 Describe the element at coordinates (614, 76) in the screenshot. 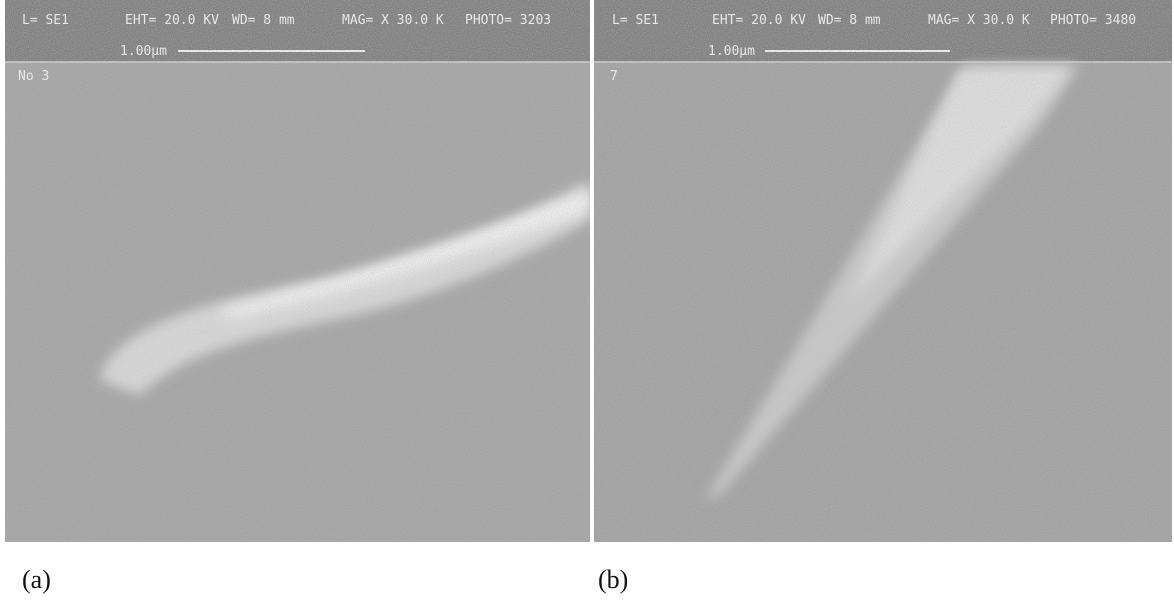

I see `header-note: 7` at that location.